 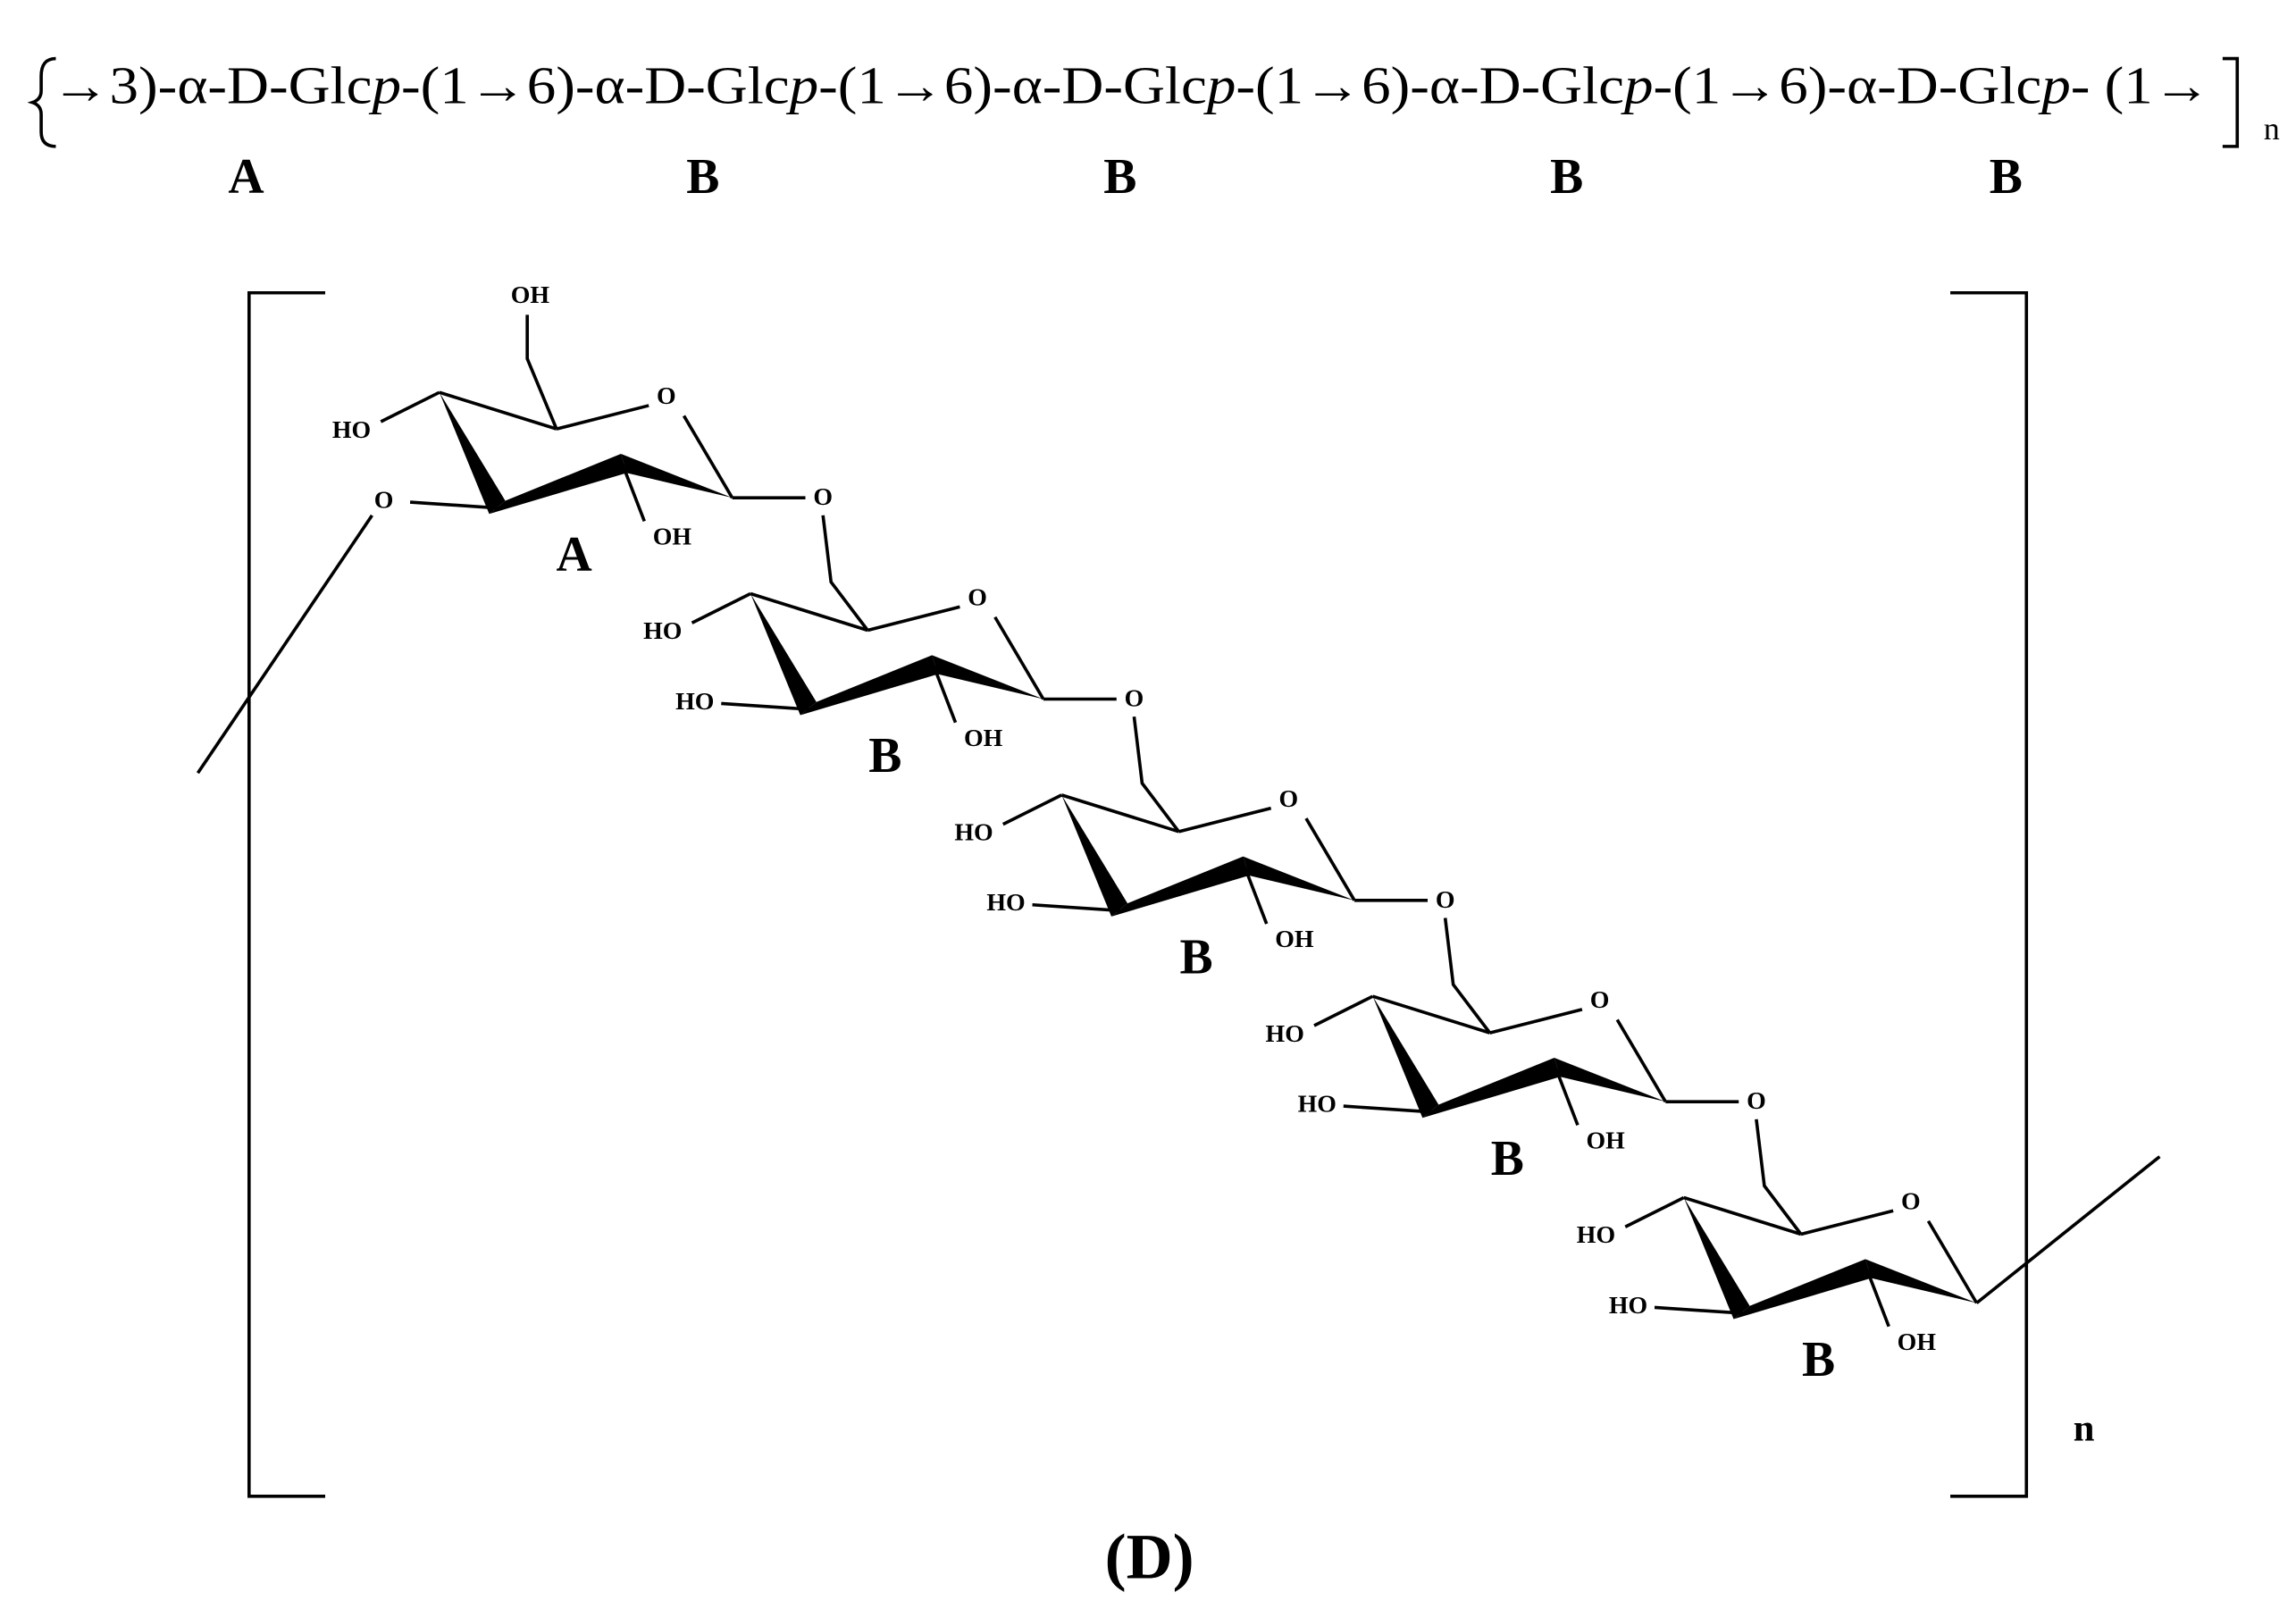 What do you see at coordinates (42, 102) in the screenshot?
I see `formula-brace` at bounding box center [42, 102].